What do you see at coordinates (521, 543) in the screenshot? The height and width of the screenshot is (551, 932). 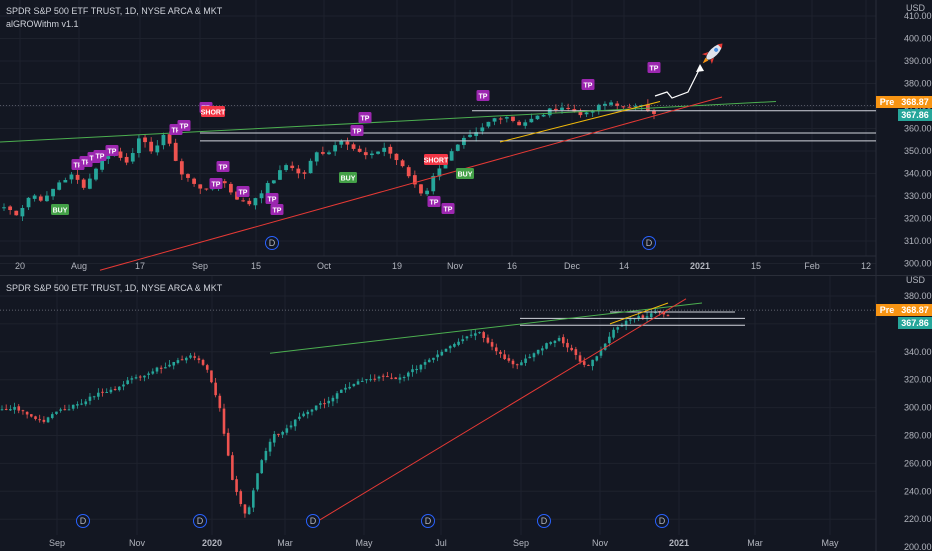 I see `x-axis-tick: Sep` at bounding box center [521, 543].